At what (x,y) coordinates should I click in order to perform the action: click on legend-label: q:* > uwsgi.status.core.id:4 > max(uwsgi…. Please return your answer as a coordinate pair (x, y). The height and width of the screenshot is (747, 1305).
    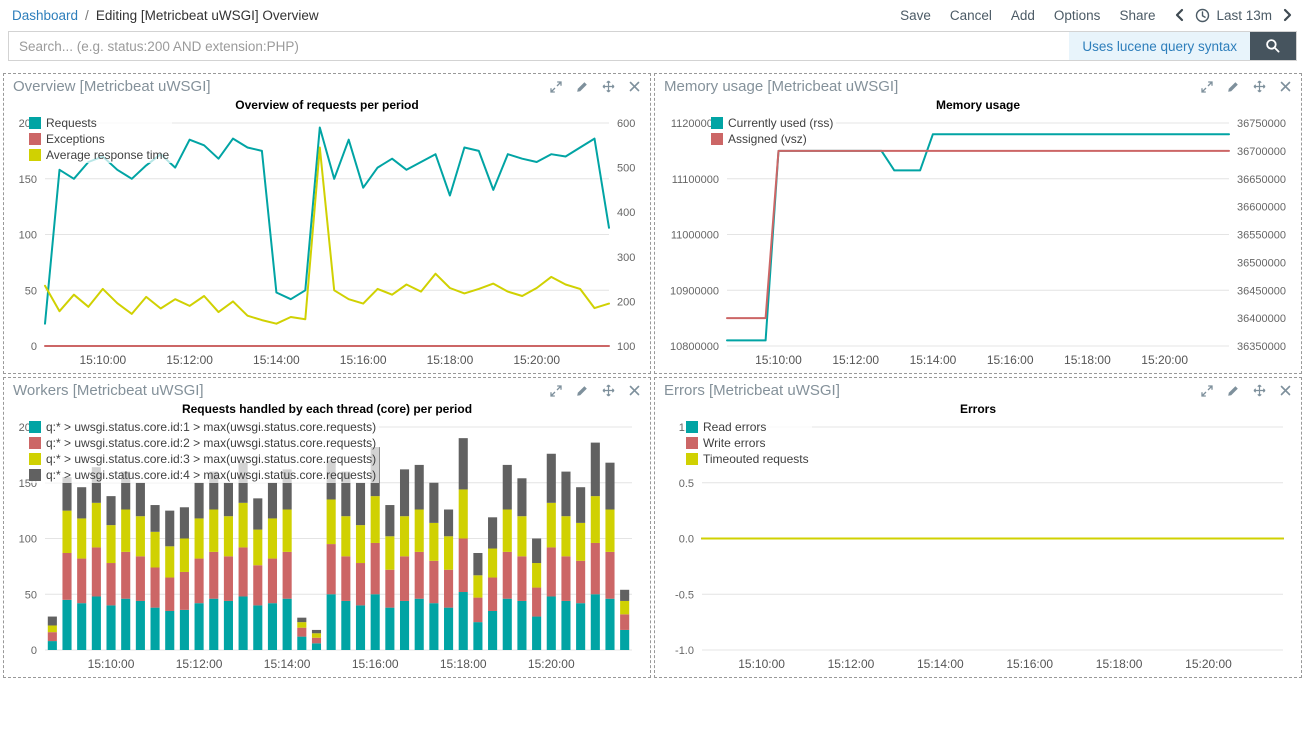
    Looking at the image, I should click on (211, 475).